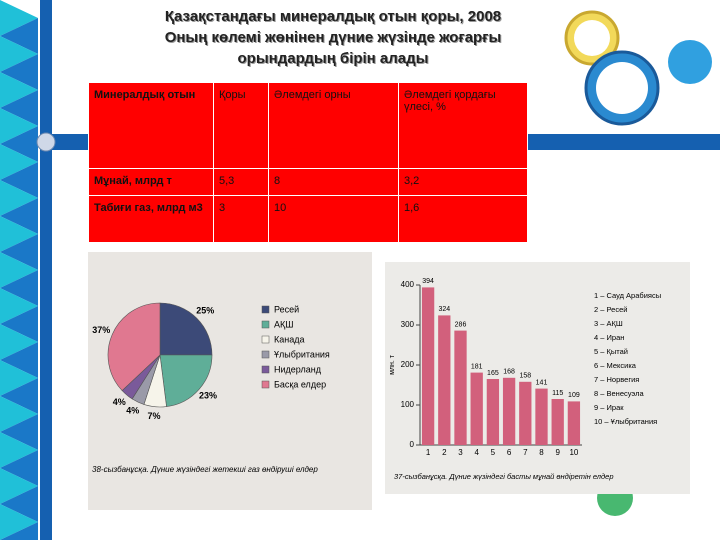 The image size is (720, 540). What do you see at coordinates (573, 452) in the screenshot?
I see `x-tick-label: 10` at bounding box center [573, 452].